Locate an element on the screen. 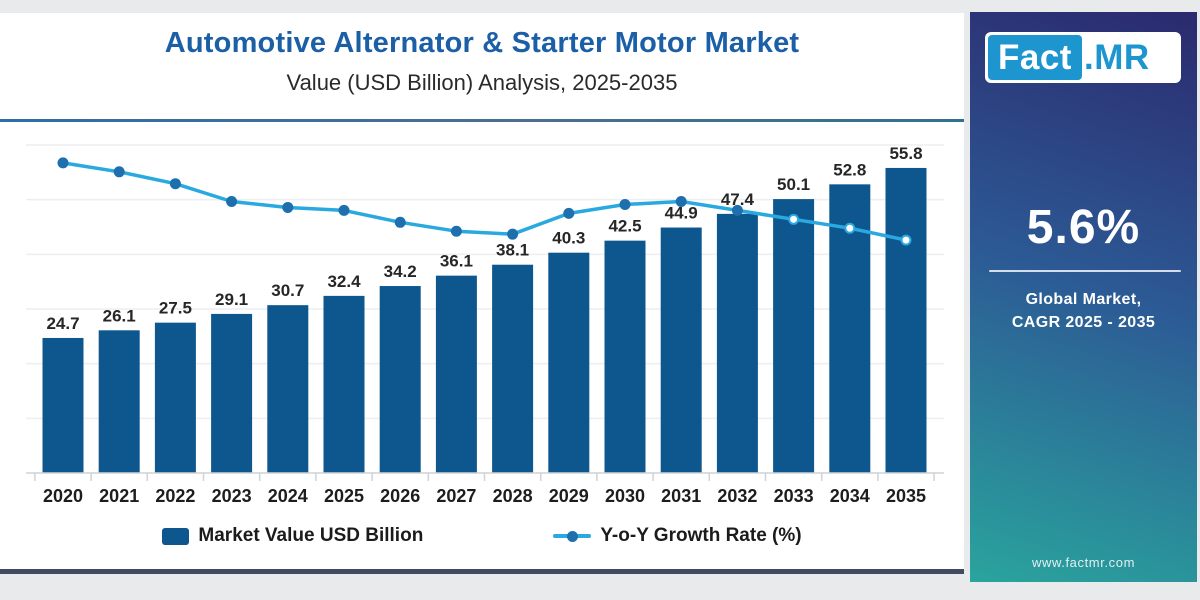 The image size is (1200, 600). legend-item-market-value: Market Value USD Billion is located at coordinates (292, 536).